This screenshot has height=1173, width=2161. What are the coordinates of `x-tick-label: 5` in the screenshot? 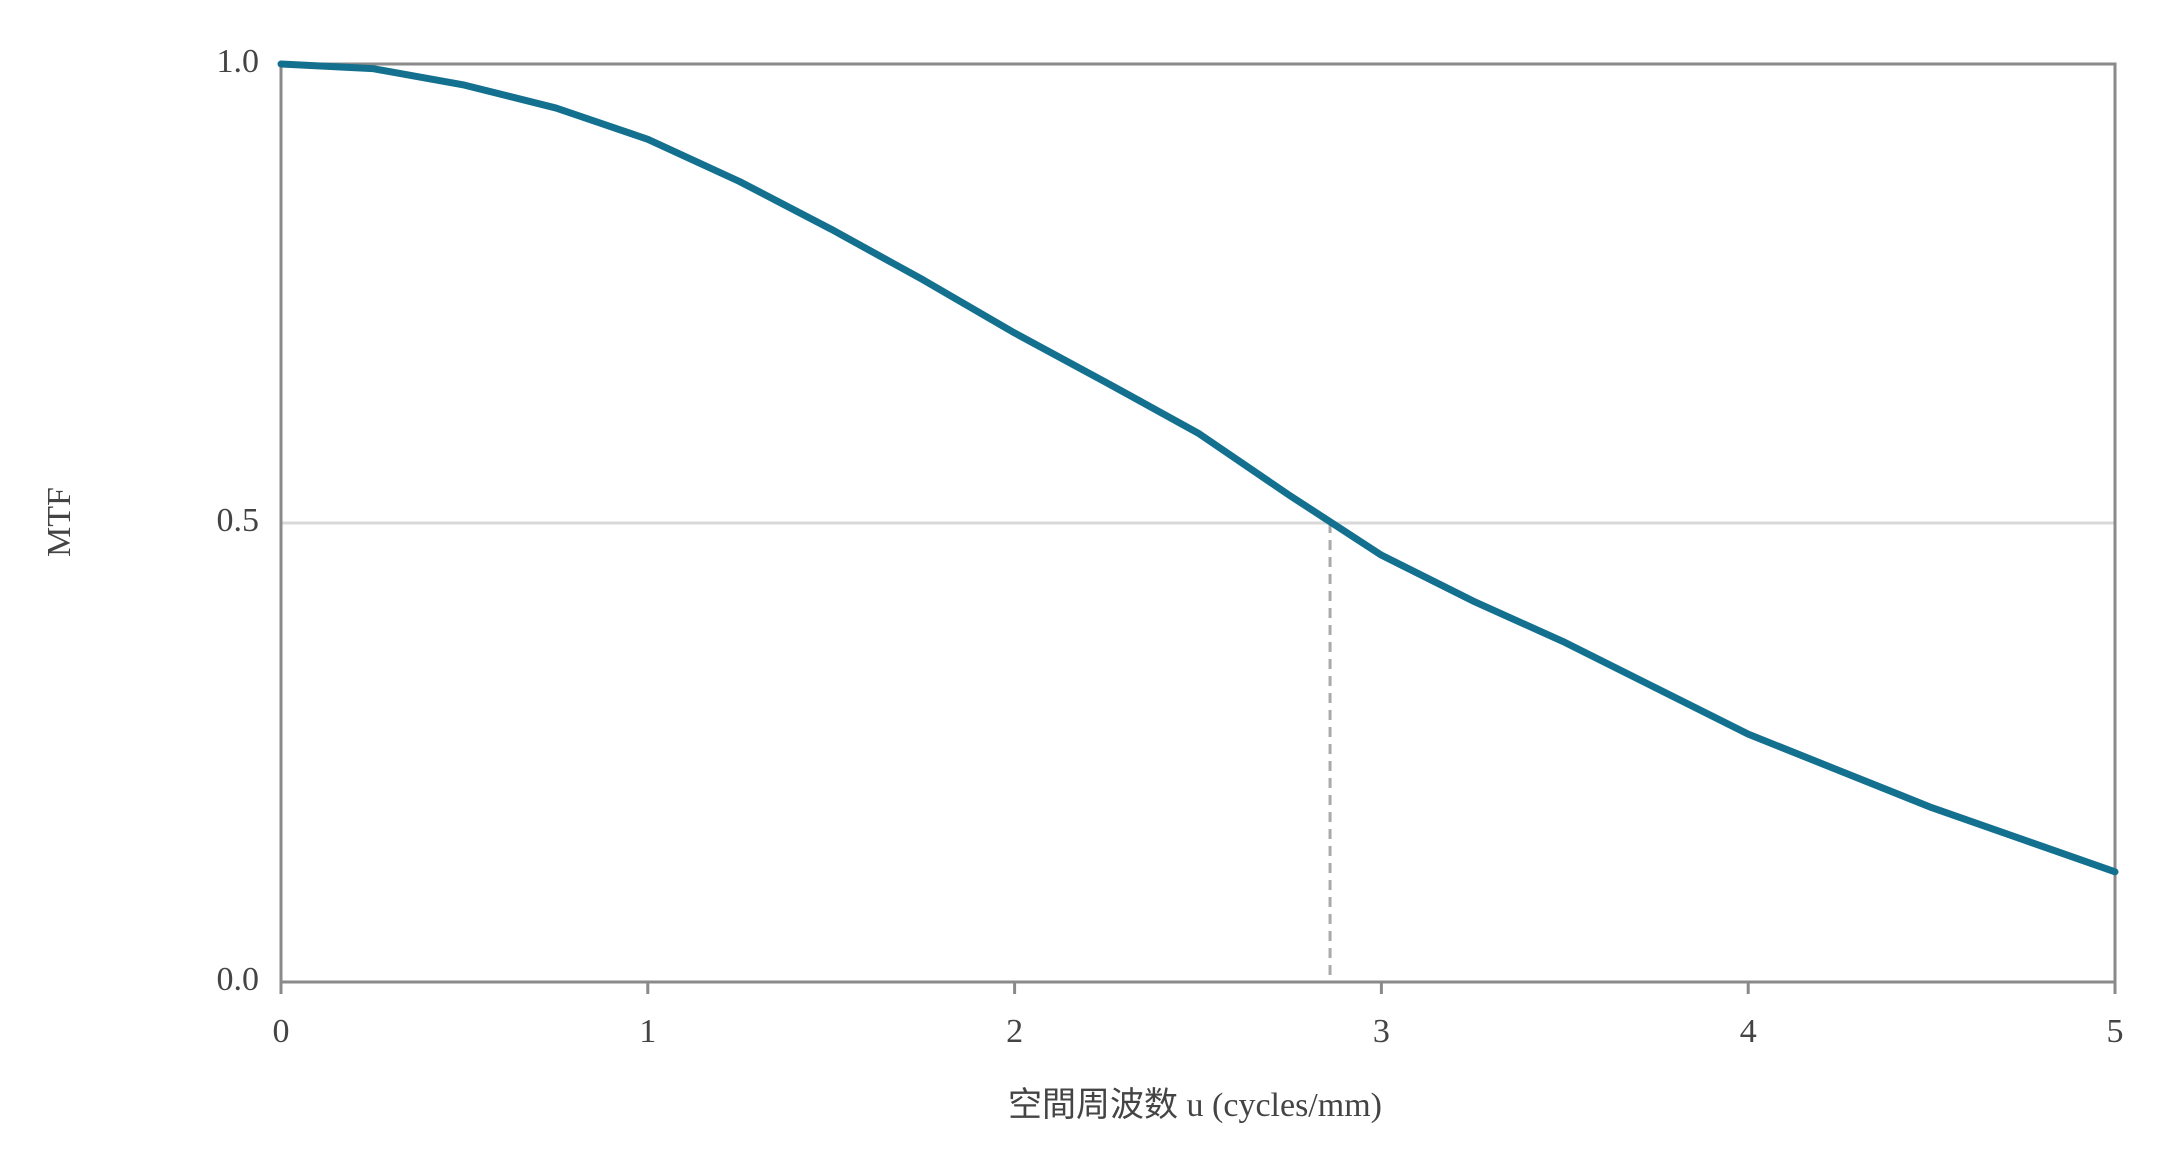 It's located at (2115, 1031).